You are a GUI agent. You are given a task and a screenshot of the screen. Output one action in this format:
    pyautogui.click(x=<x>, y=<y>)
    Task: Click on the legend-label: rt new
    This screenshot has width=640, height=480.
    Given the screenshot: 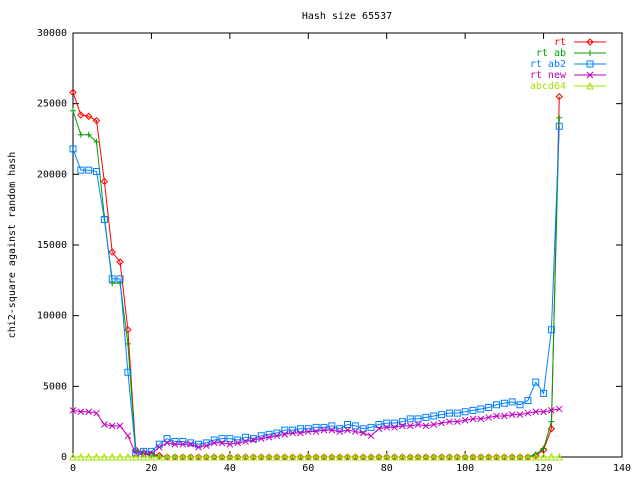 What is the action you would take?
    pyautogui.click(x=548, y=75)
    